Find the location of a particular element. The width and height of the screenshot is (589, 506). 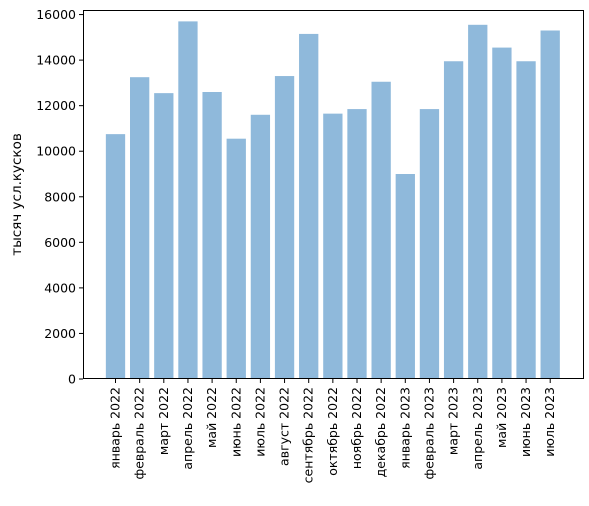

x-tick-label: февраль 2022 is located at coordinates (139, 433).